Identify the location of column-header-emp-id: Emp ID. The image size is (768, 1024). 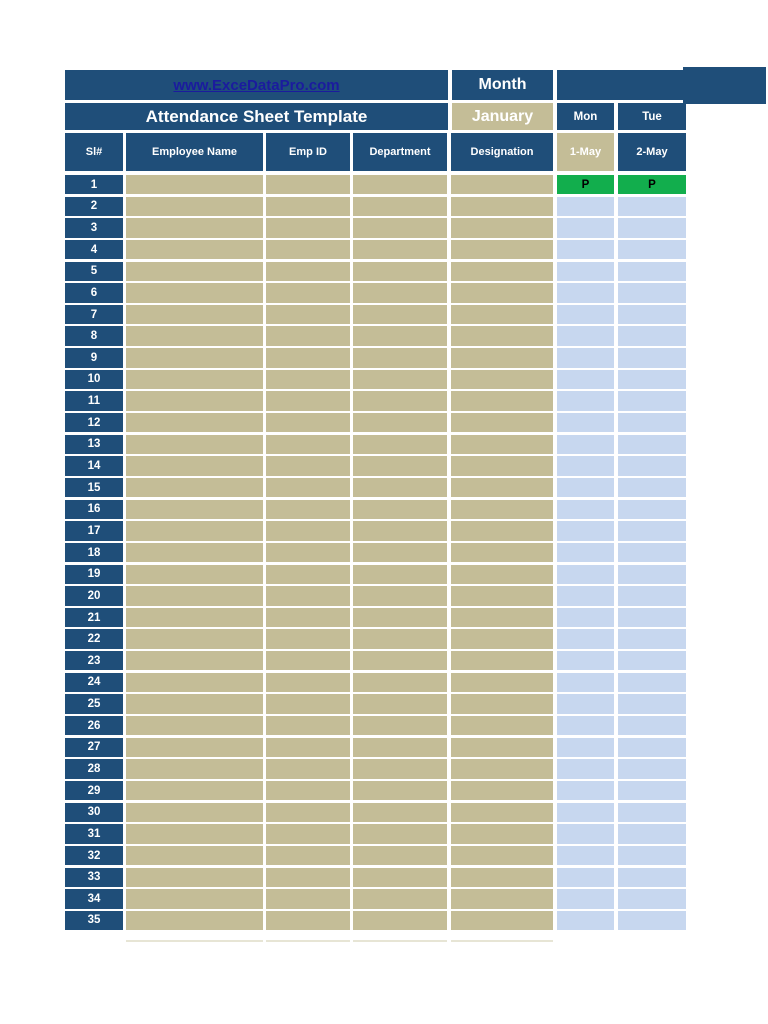
(308, 152).